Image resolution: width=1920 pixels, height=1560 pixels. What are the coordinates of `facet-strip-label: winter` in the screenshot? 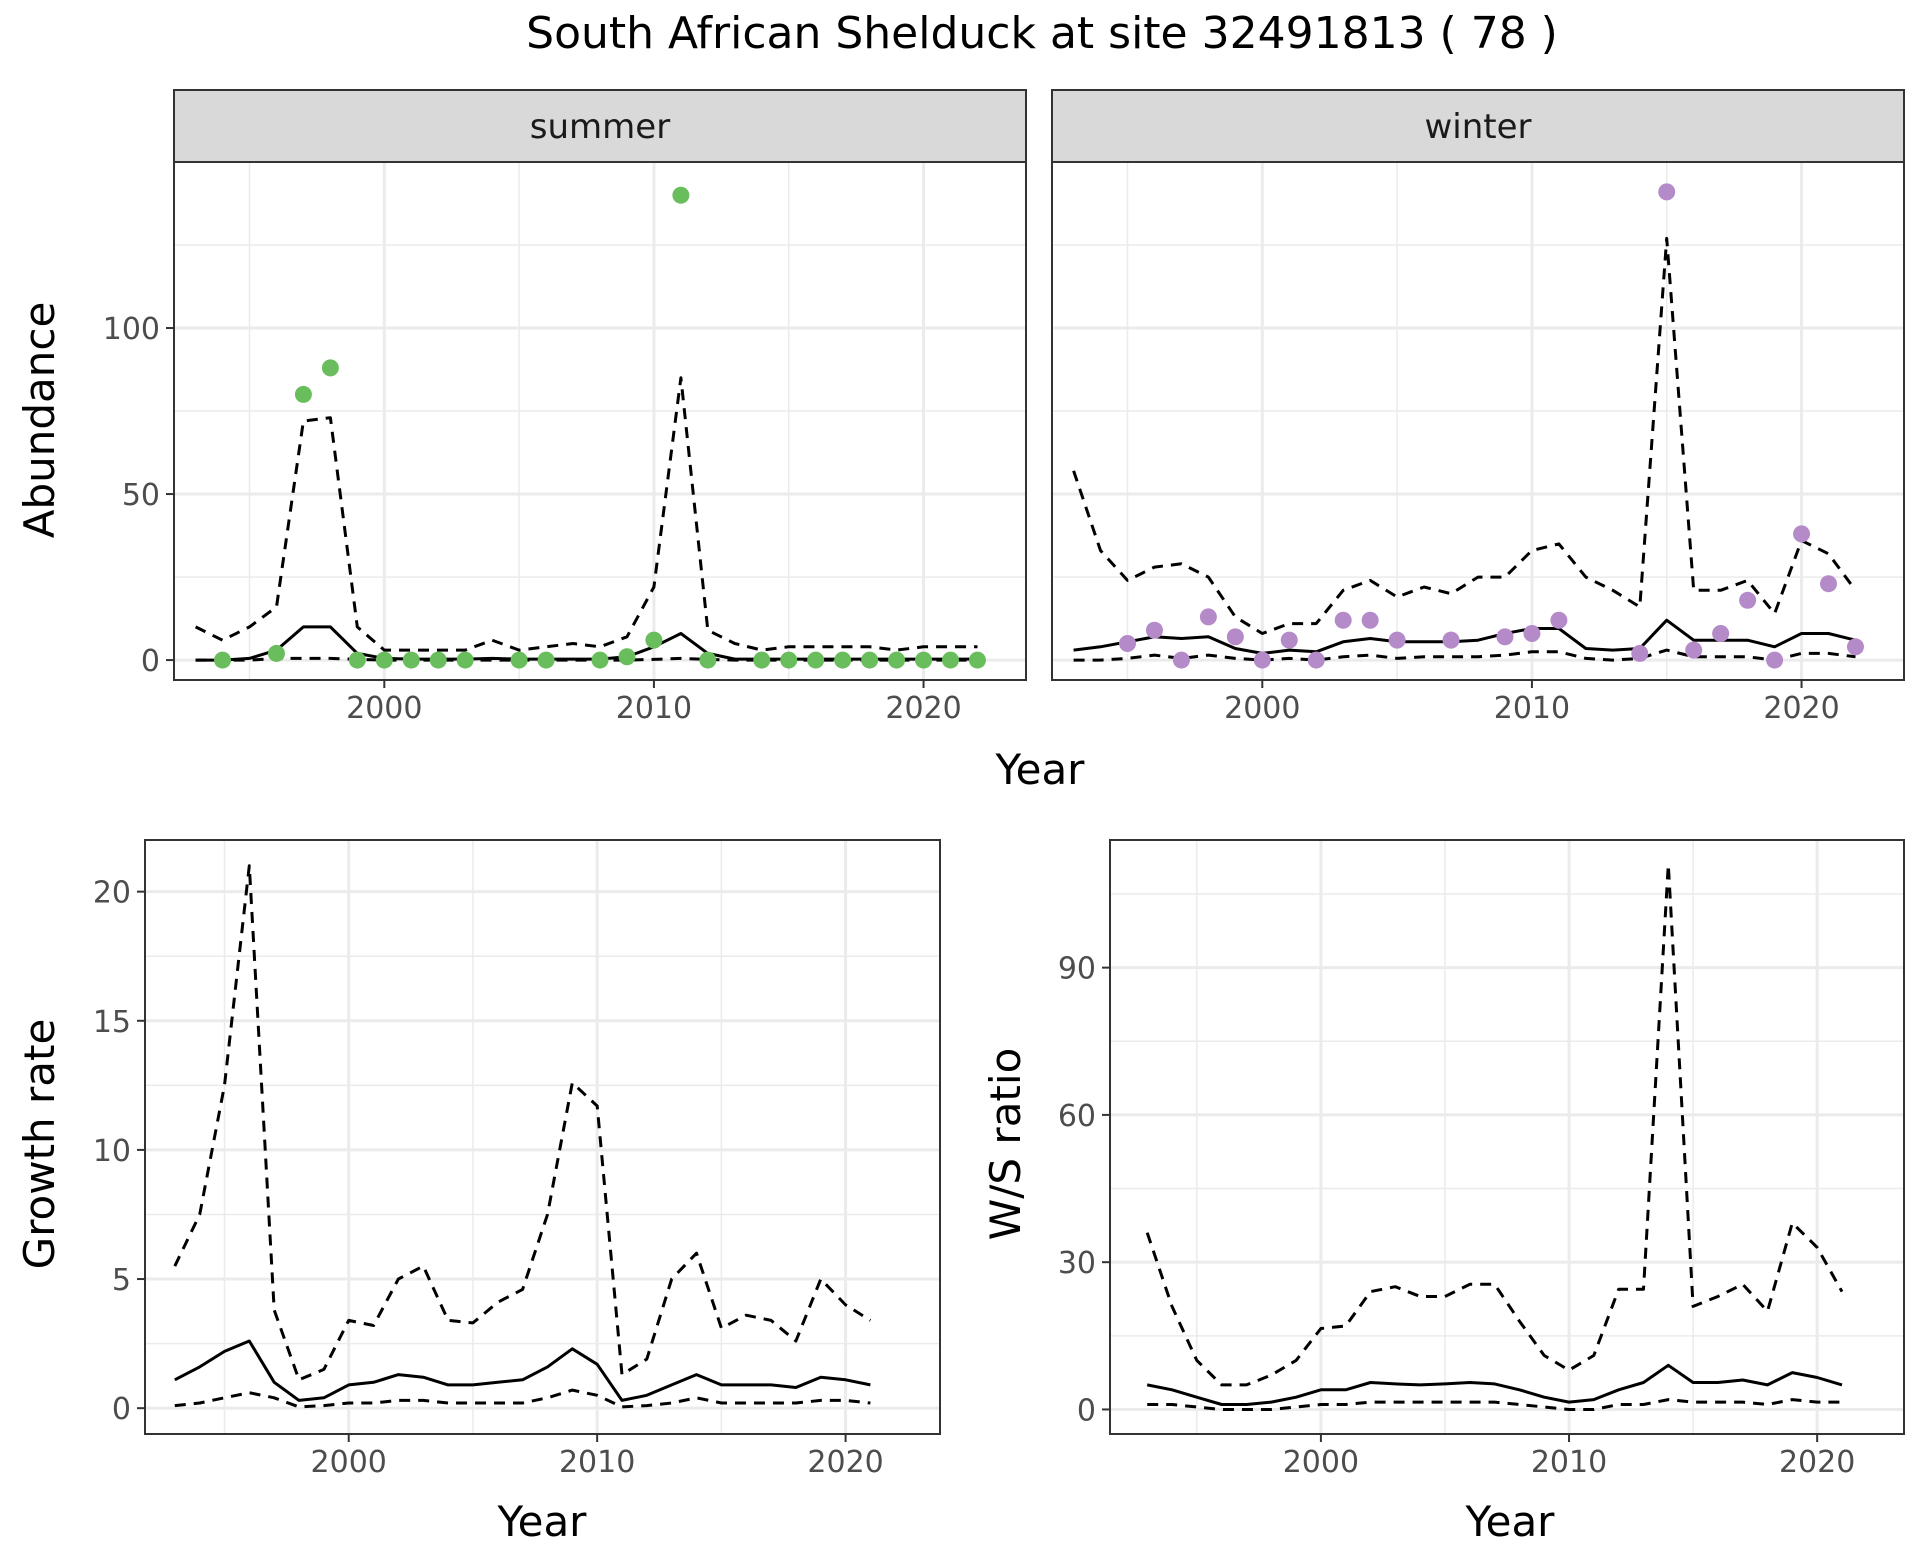 It's located at (1477, 127).